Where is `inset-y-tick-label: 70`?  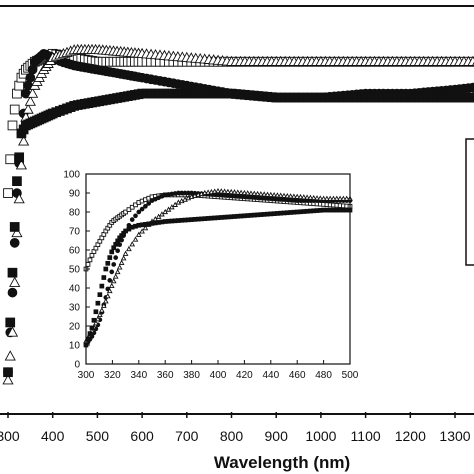
inset-y-tick-label: 70 is located at coordinates (75, 232).